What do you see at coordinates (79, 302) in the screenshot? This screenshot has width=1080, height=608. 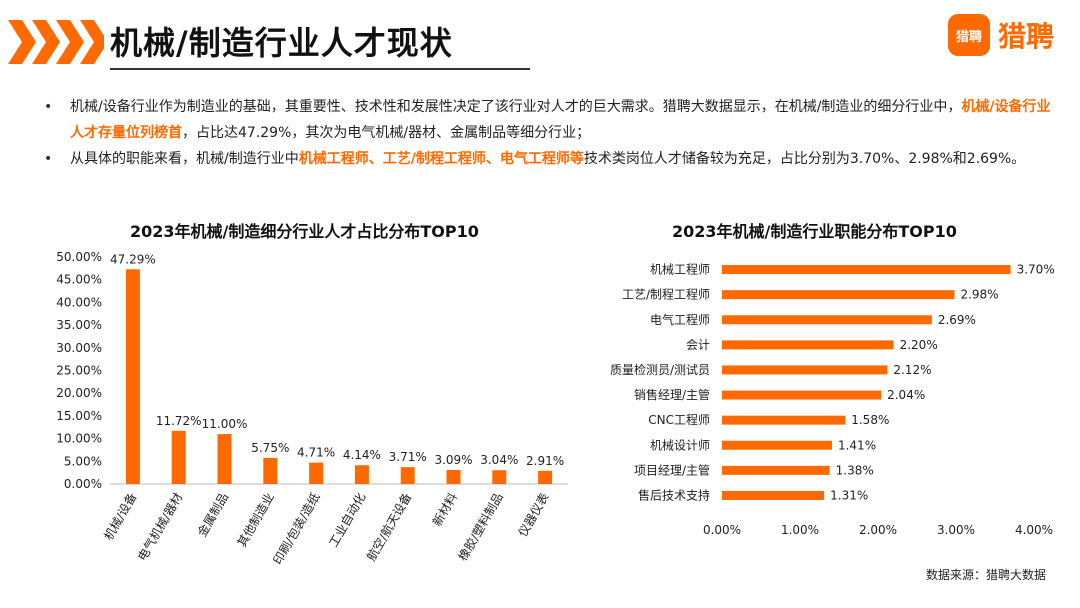 I see `y-tick-label: 40.00%` at bounding box center [79, 302].